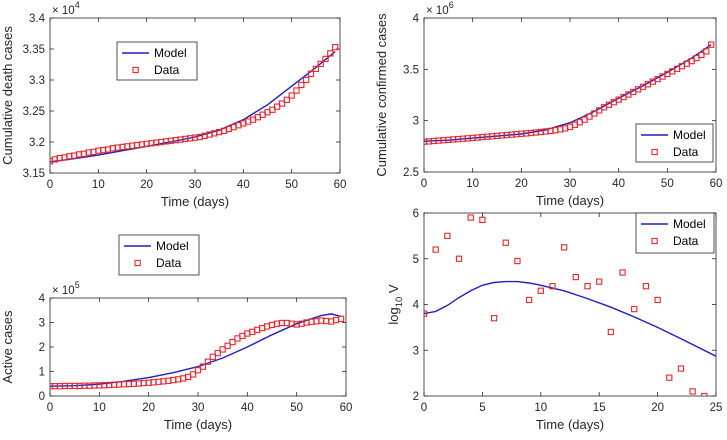 The image size is (727, 440). What do you see at coordinates (451, 5) in the screenshot?
I see `exponent-power: 6` at bounding box center [451, 5].